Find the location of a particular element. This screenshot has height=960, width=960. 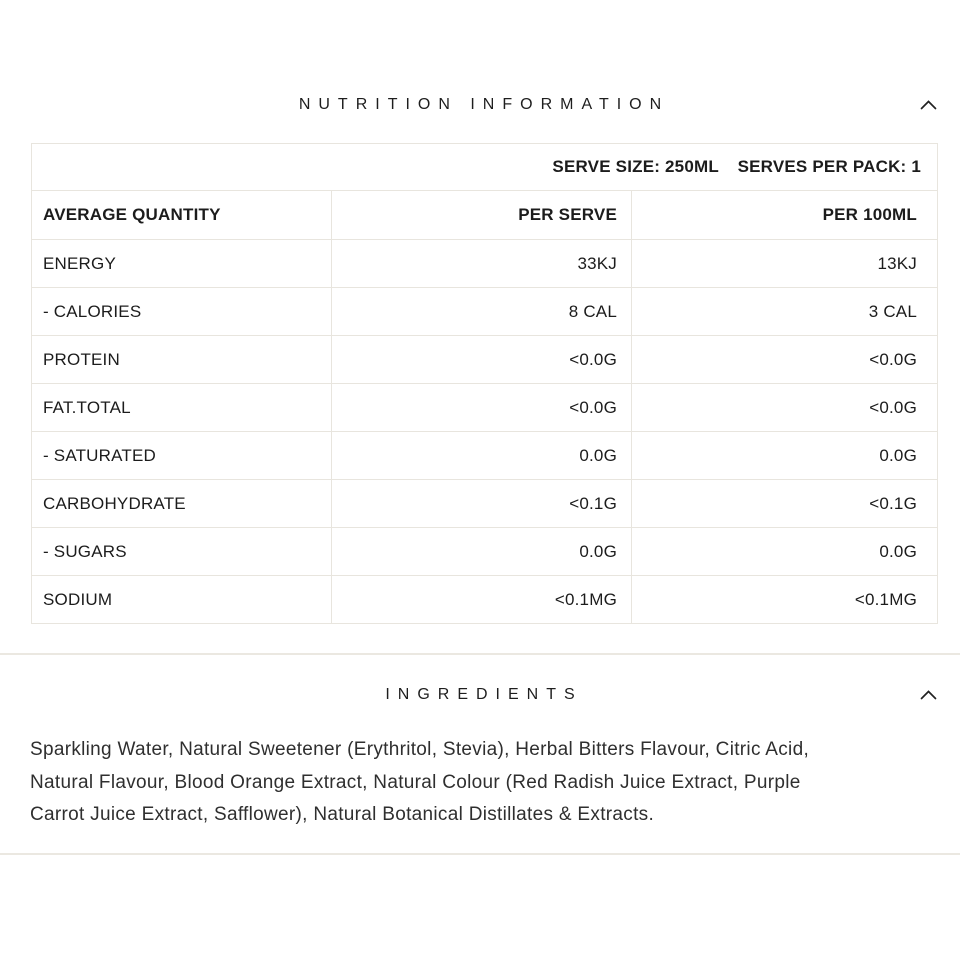

per-serve-value: <0.1G is located at coordinates (481, 503).